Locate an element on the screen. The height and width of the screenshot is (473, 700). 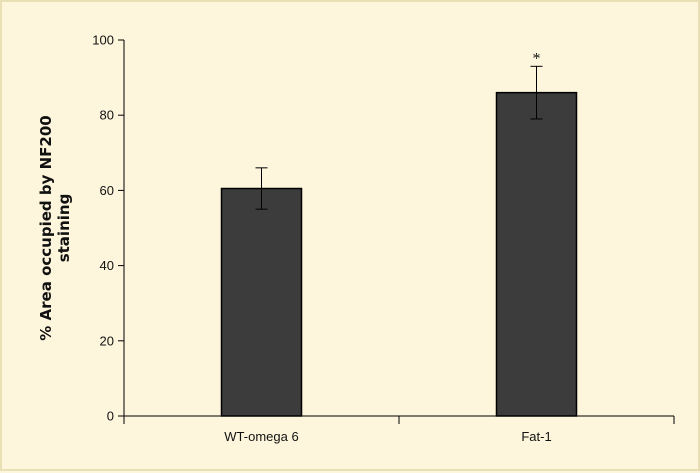
y-tick-label: 40 is located at coordinates (107, 265).